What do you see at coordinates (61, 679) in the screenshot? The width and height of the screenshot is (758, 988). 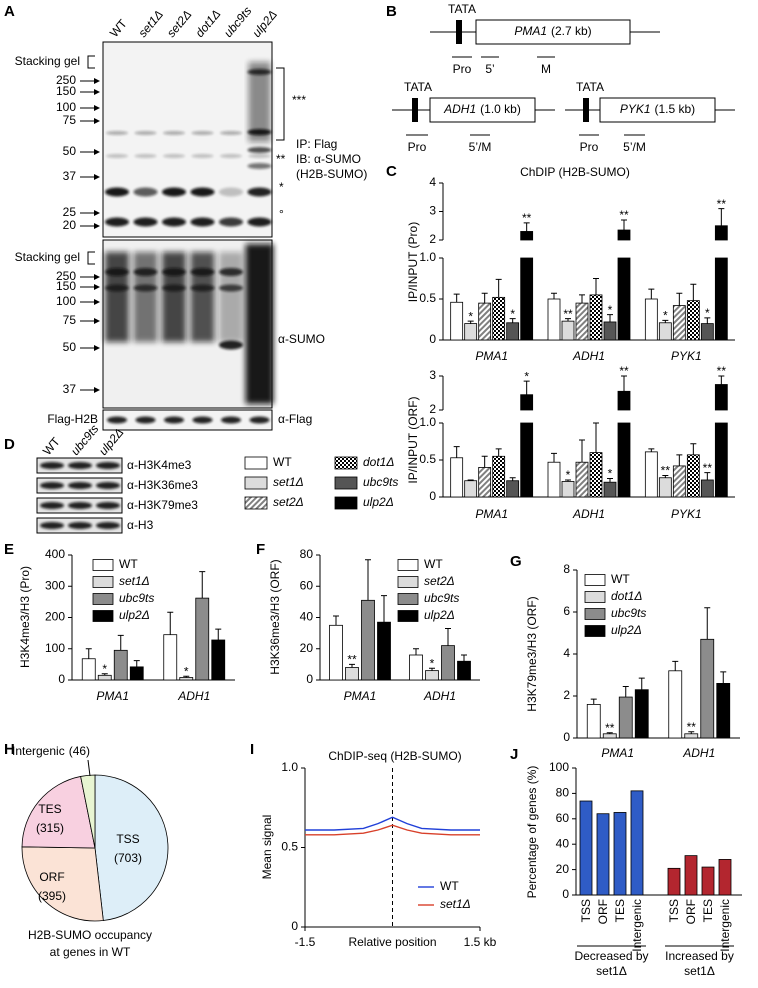 I see `y-tick-label: 0` at bounding box center [61, 679].